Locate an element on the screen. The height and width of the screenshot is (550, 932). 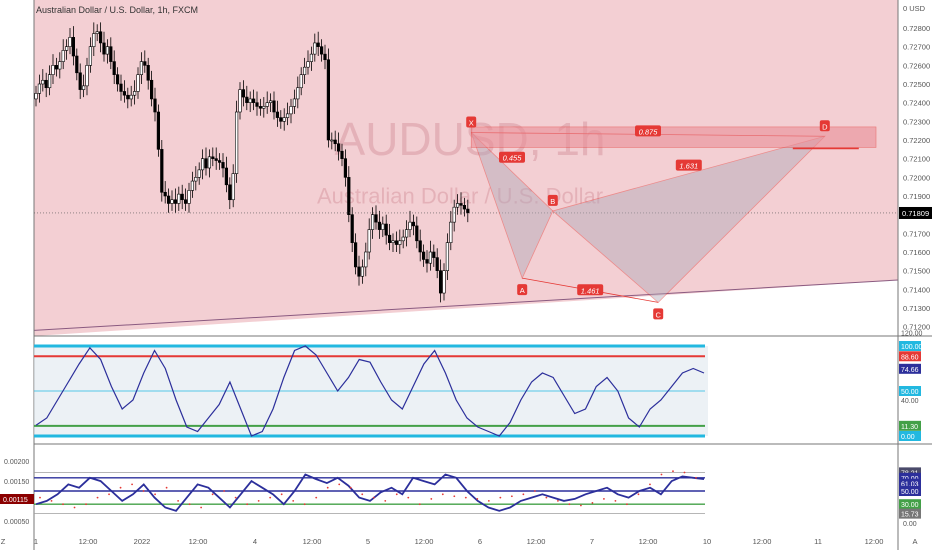
time-axis-label: 6 is located at coordinates (480, 541).